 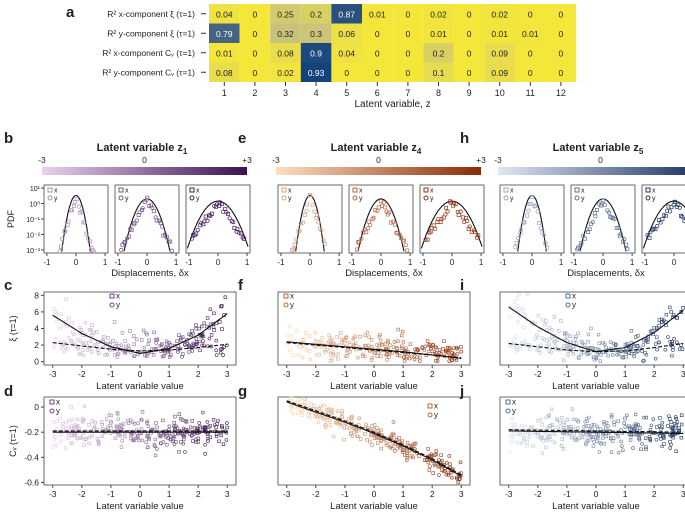 I want to click on cv-fit-line, so click(x=374, y=438).